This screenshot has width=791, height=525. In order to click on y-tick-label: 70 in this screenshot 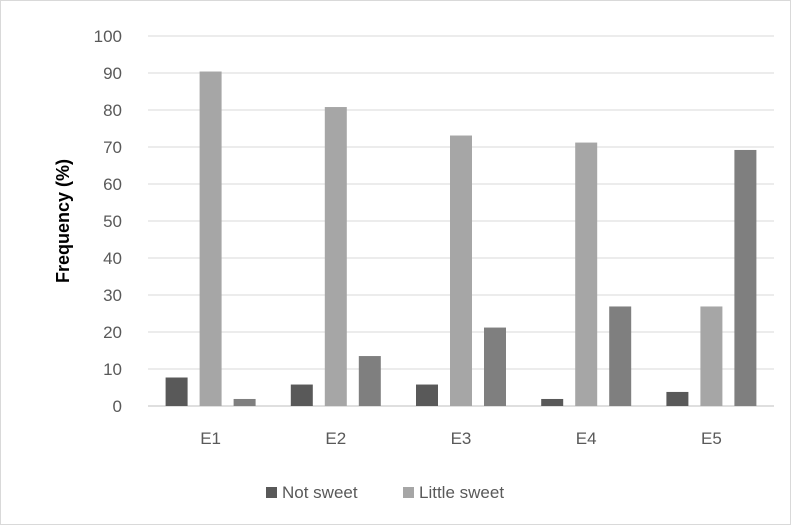, I will do `click(112, 147)`.